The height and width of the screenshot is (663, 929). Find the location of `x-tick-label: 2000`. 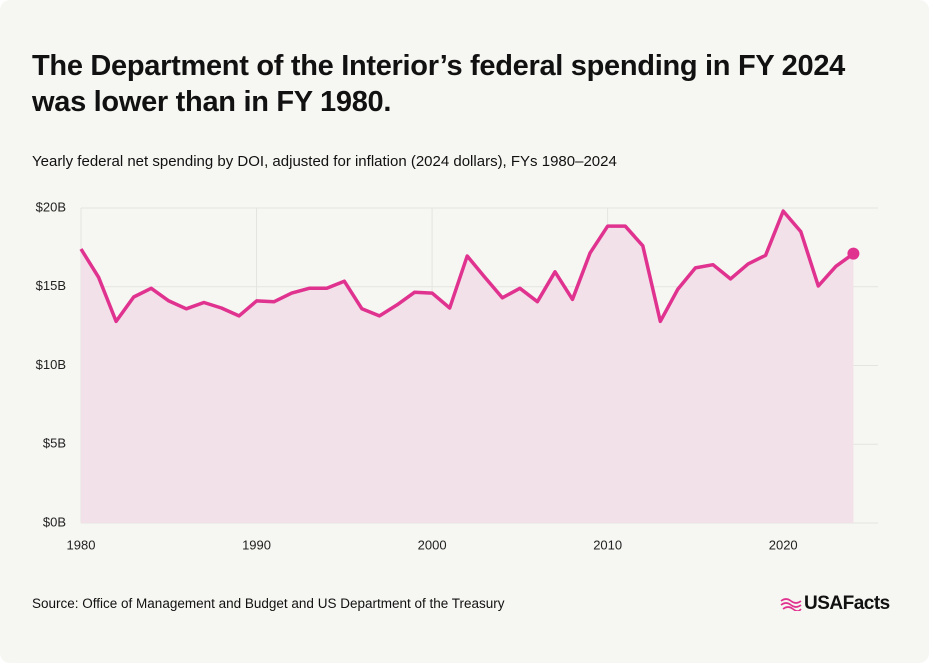

x-tick-label: 2000 is located at coordinates (432, 544).